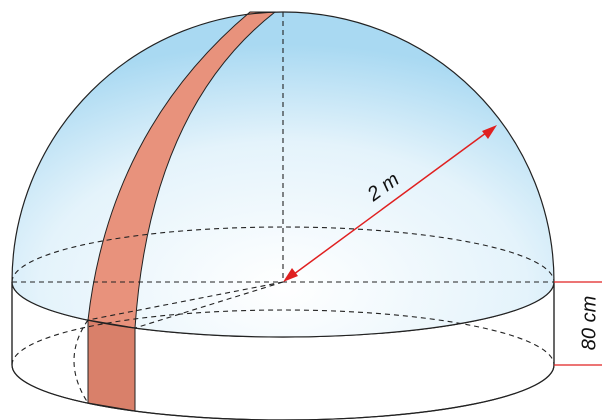 The image size is (602, 420). I want to click on band-inner-edge, so click(81, 361).